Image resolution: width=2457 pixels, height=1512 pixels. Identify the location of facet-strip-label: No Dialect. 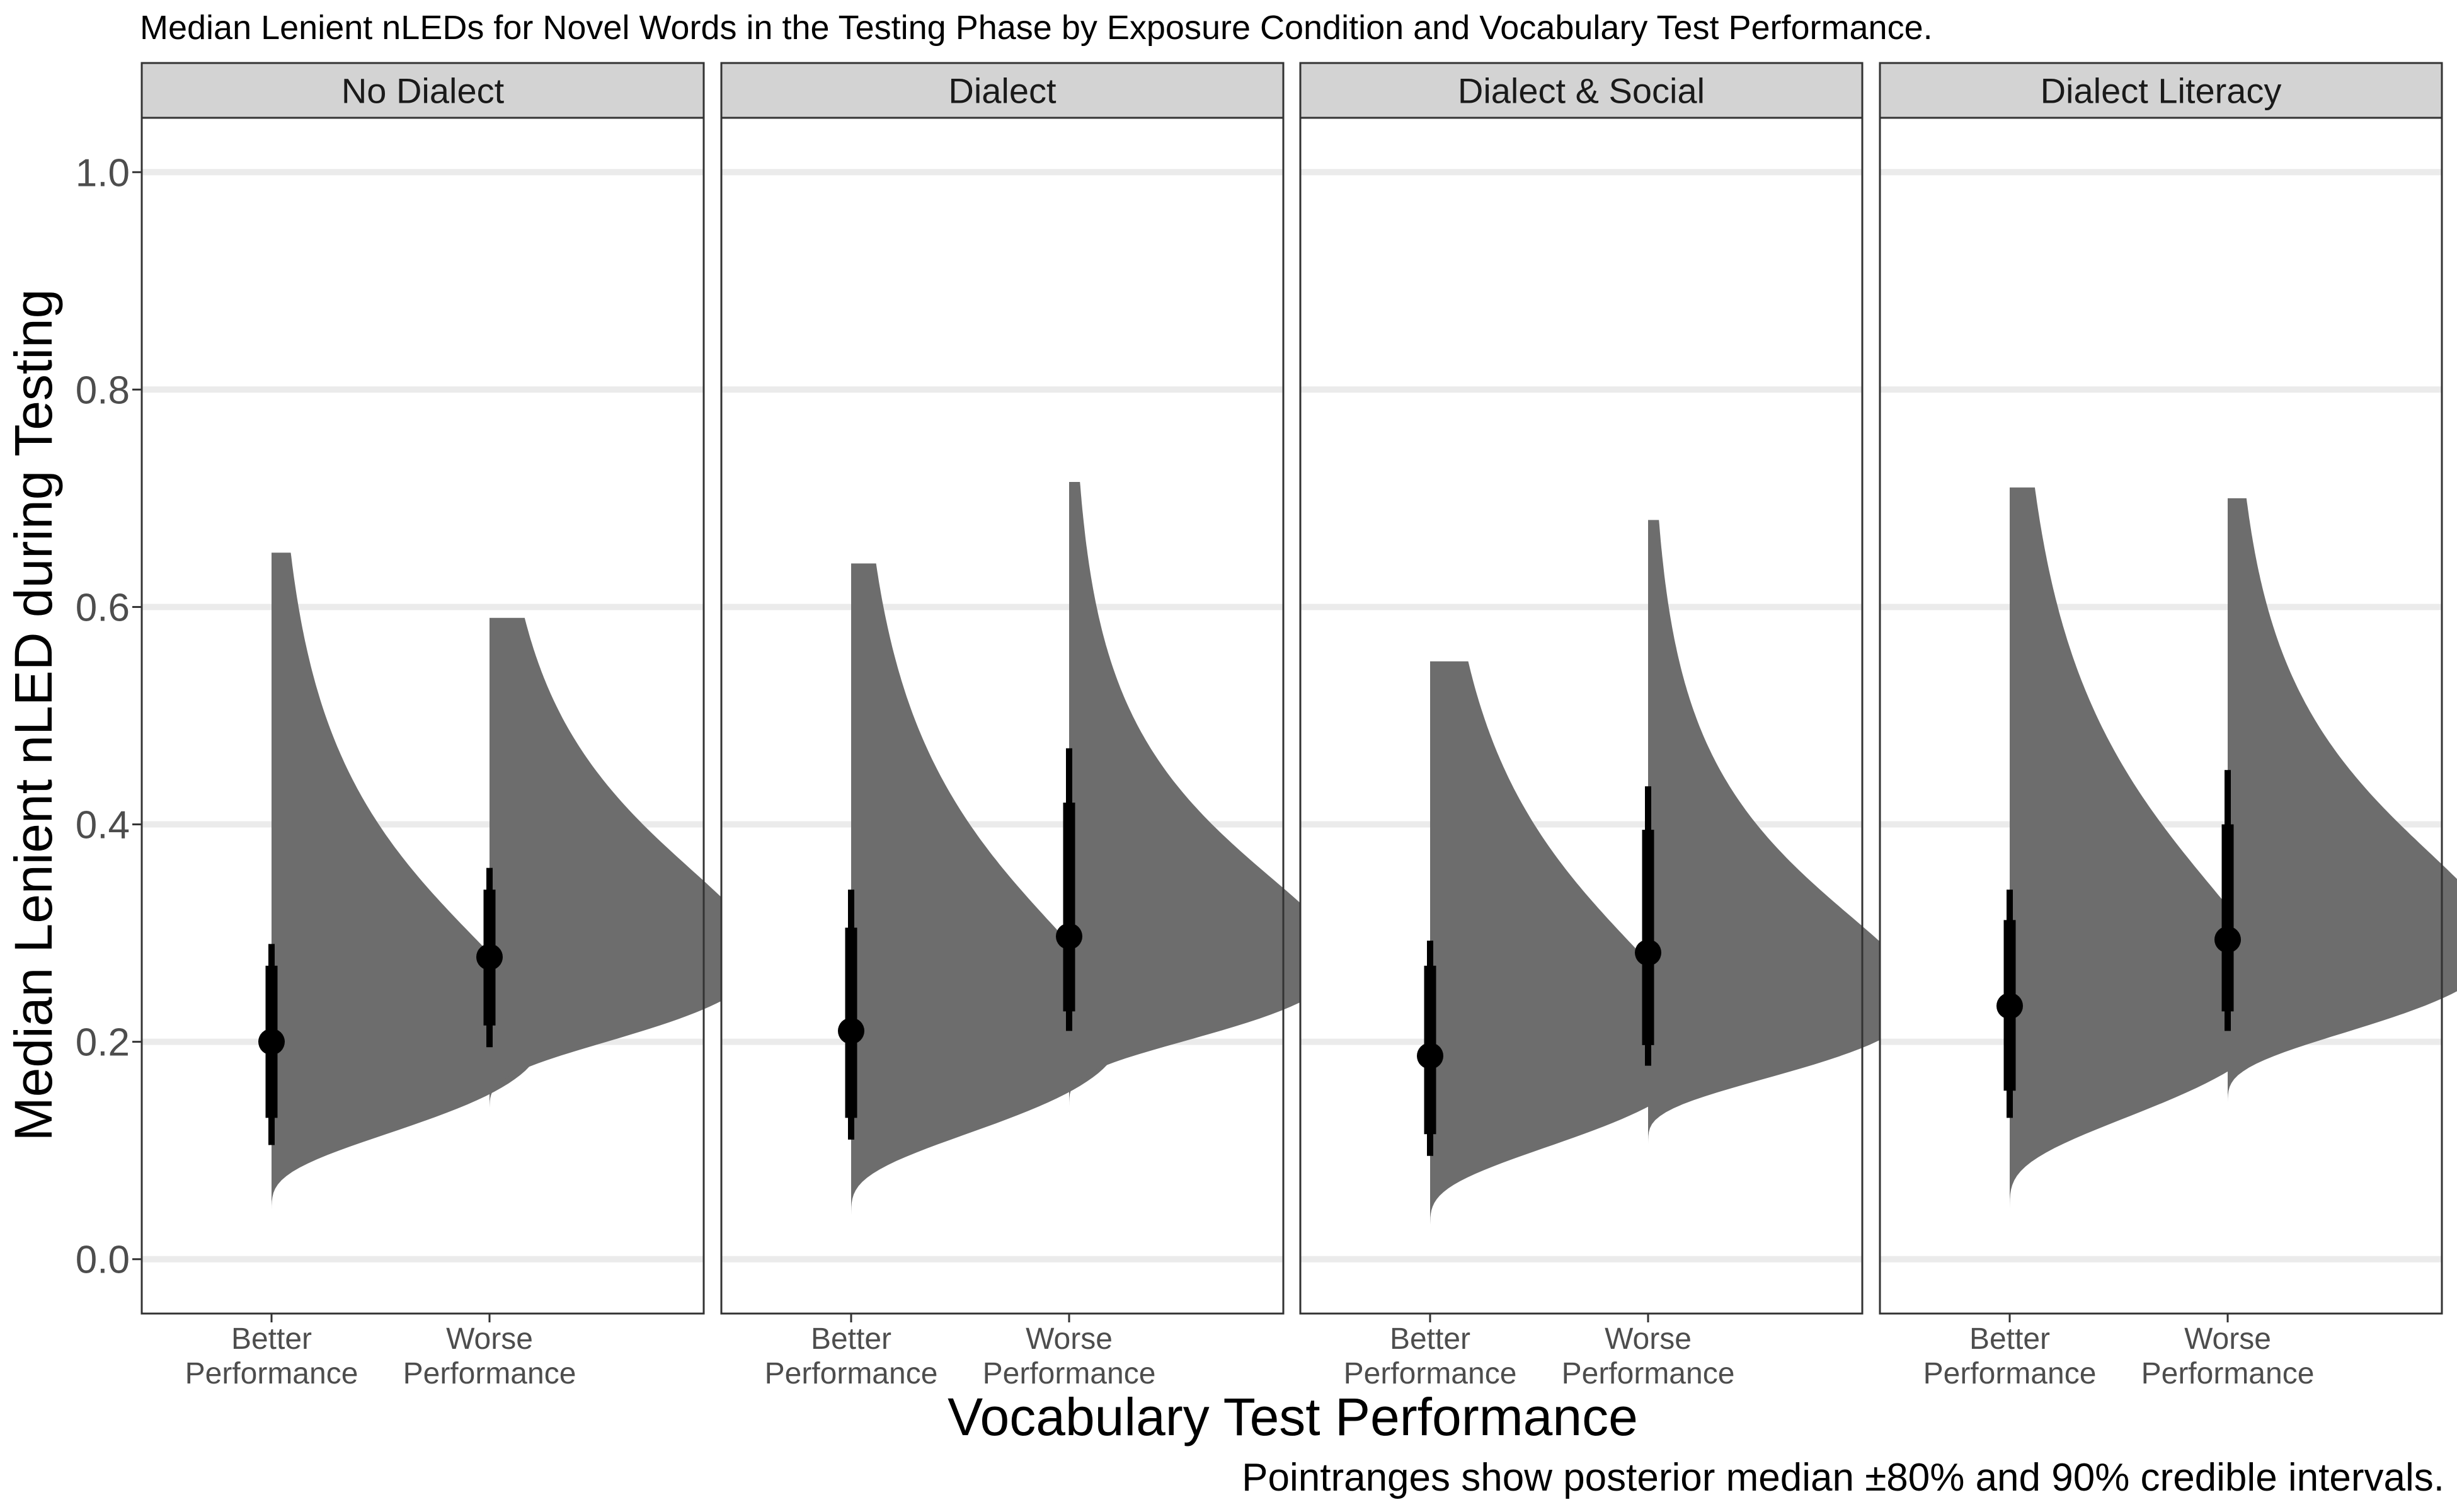
(423, 91).